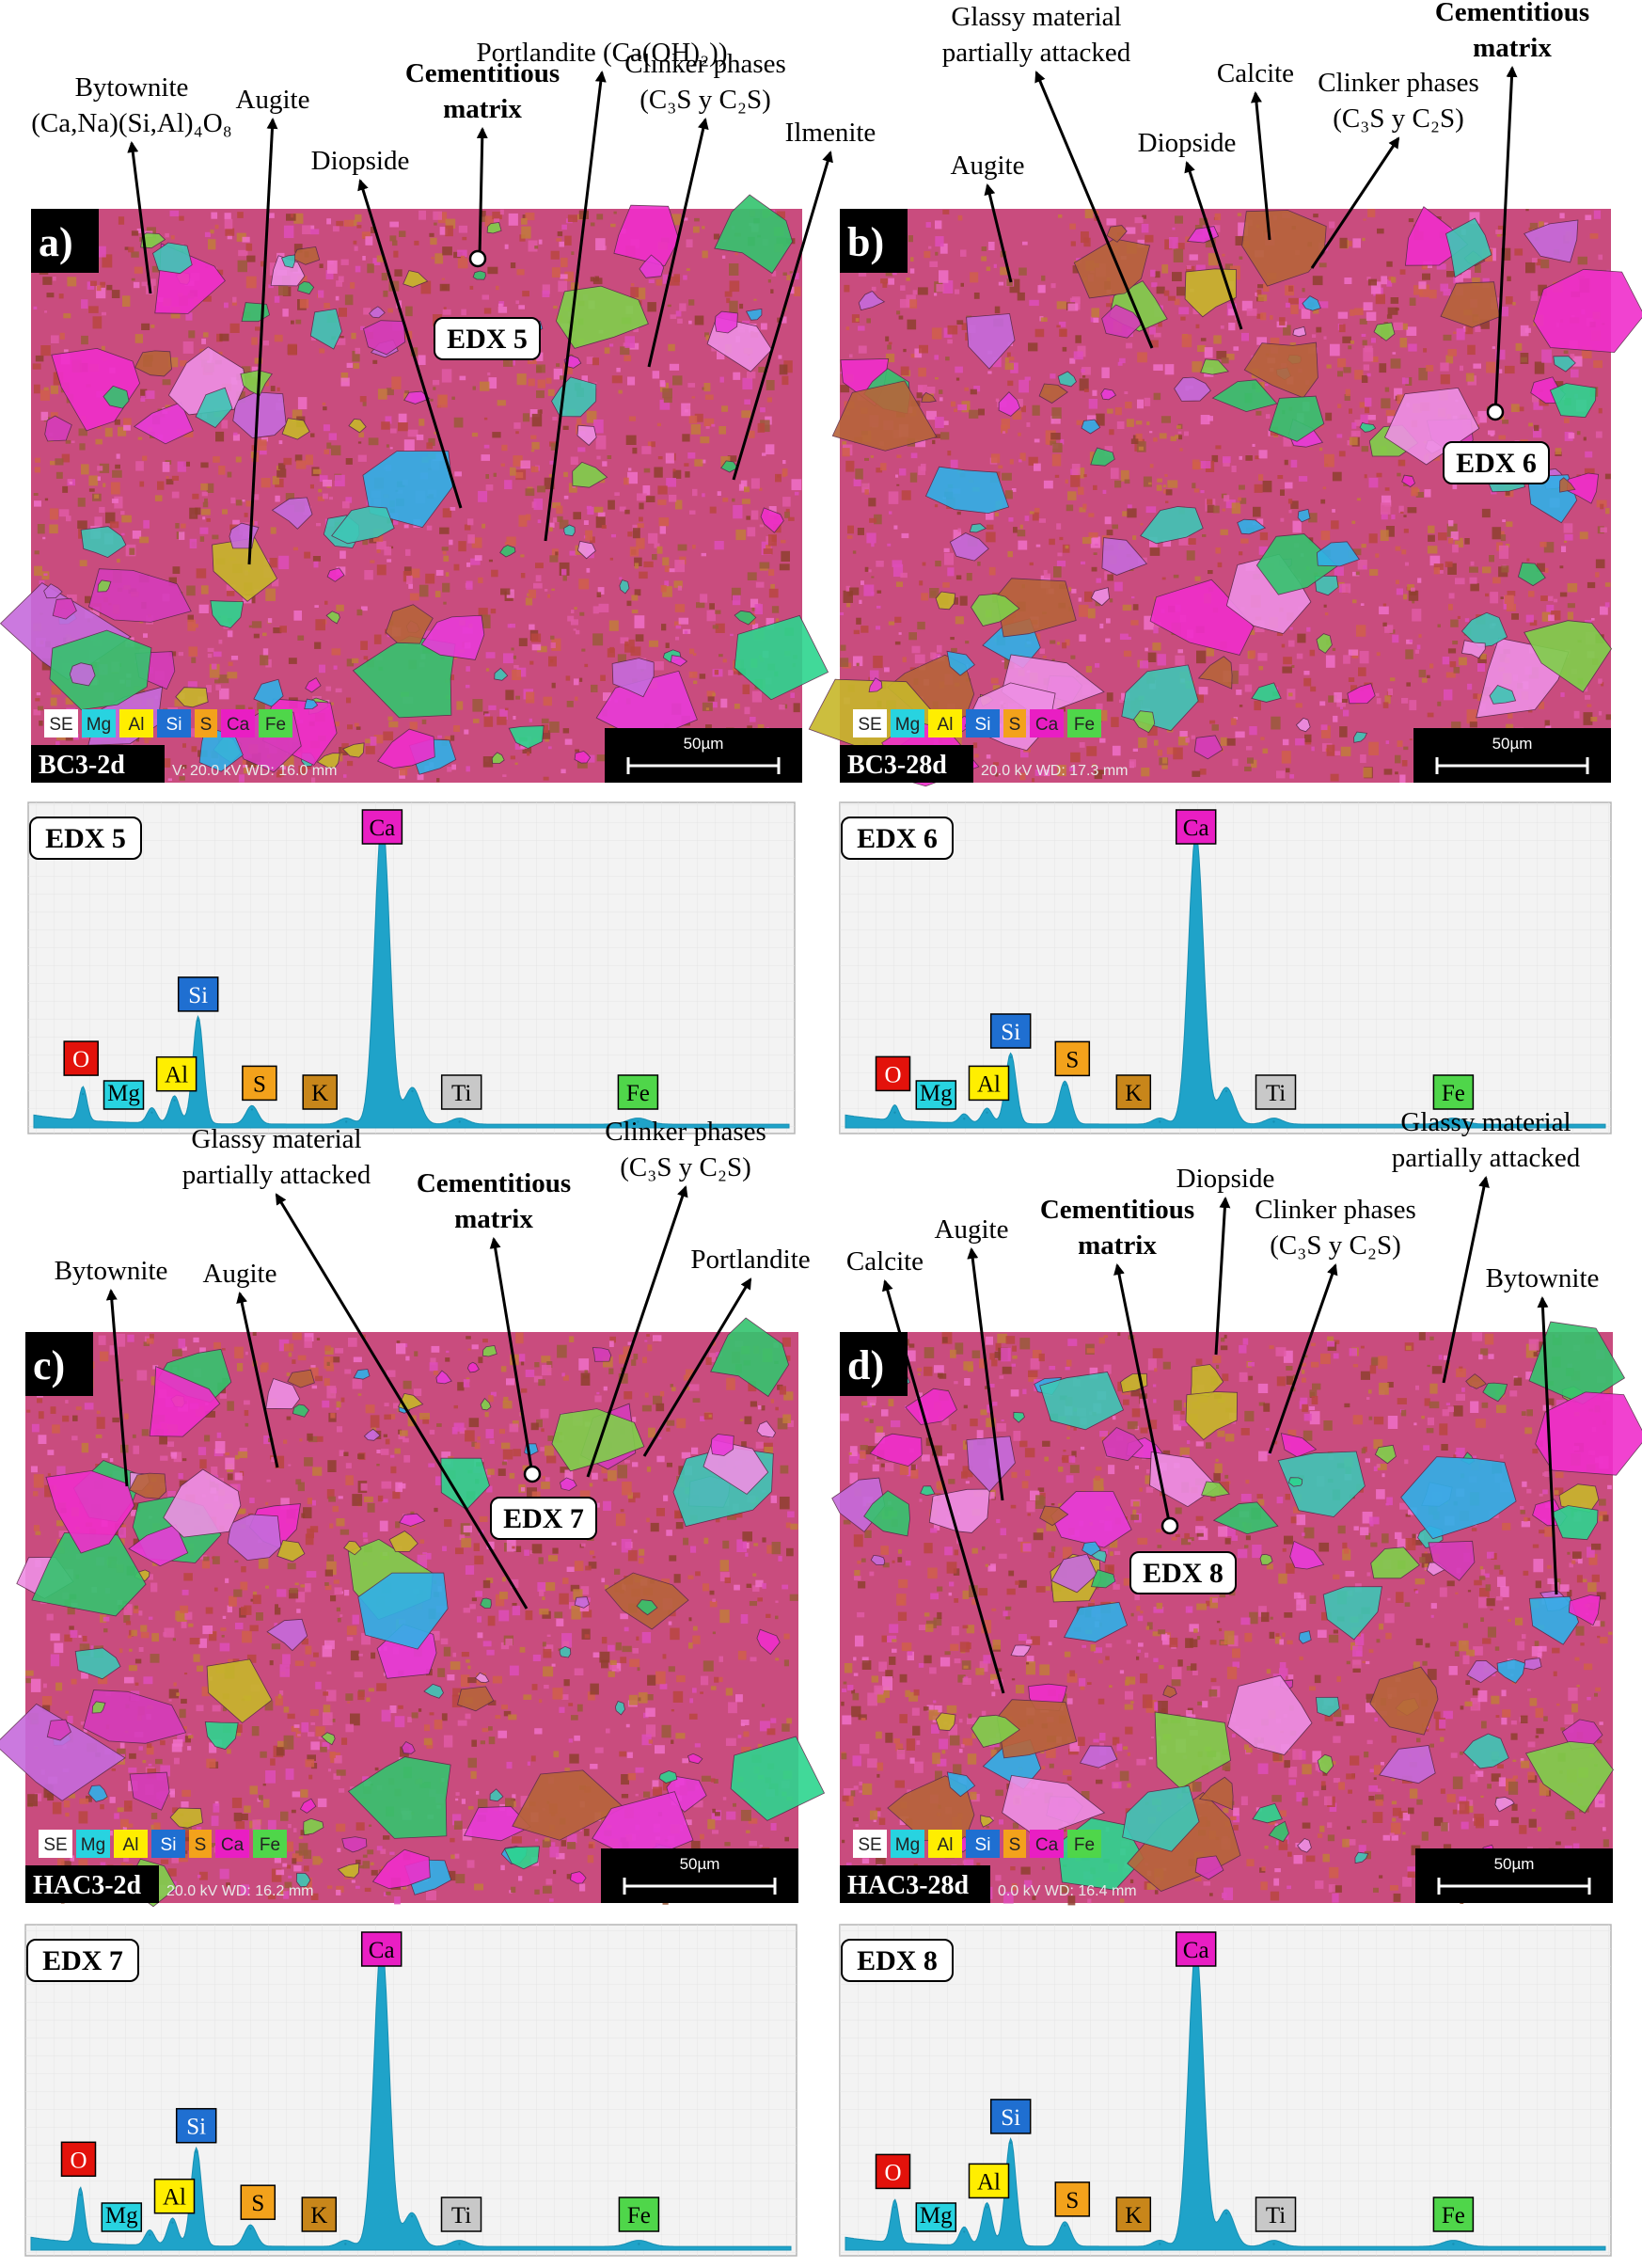  What do you see at coordinates (874, 241) in the screenshot?
I see `panel-label: b)` at bounding box center [874, 241].